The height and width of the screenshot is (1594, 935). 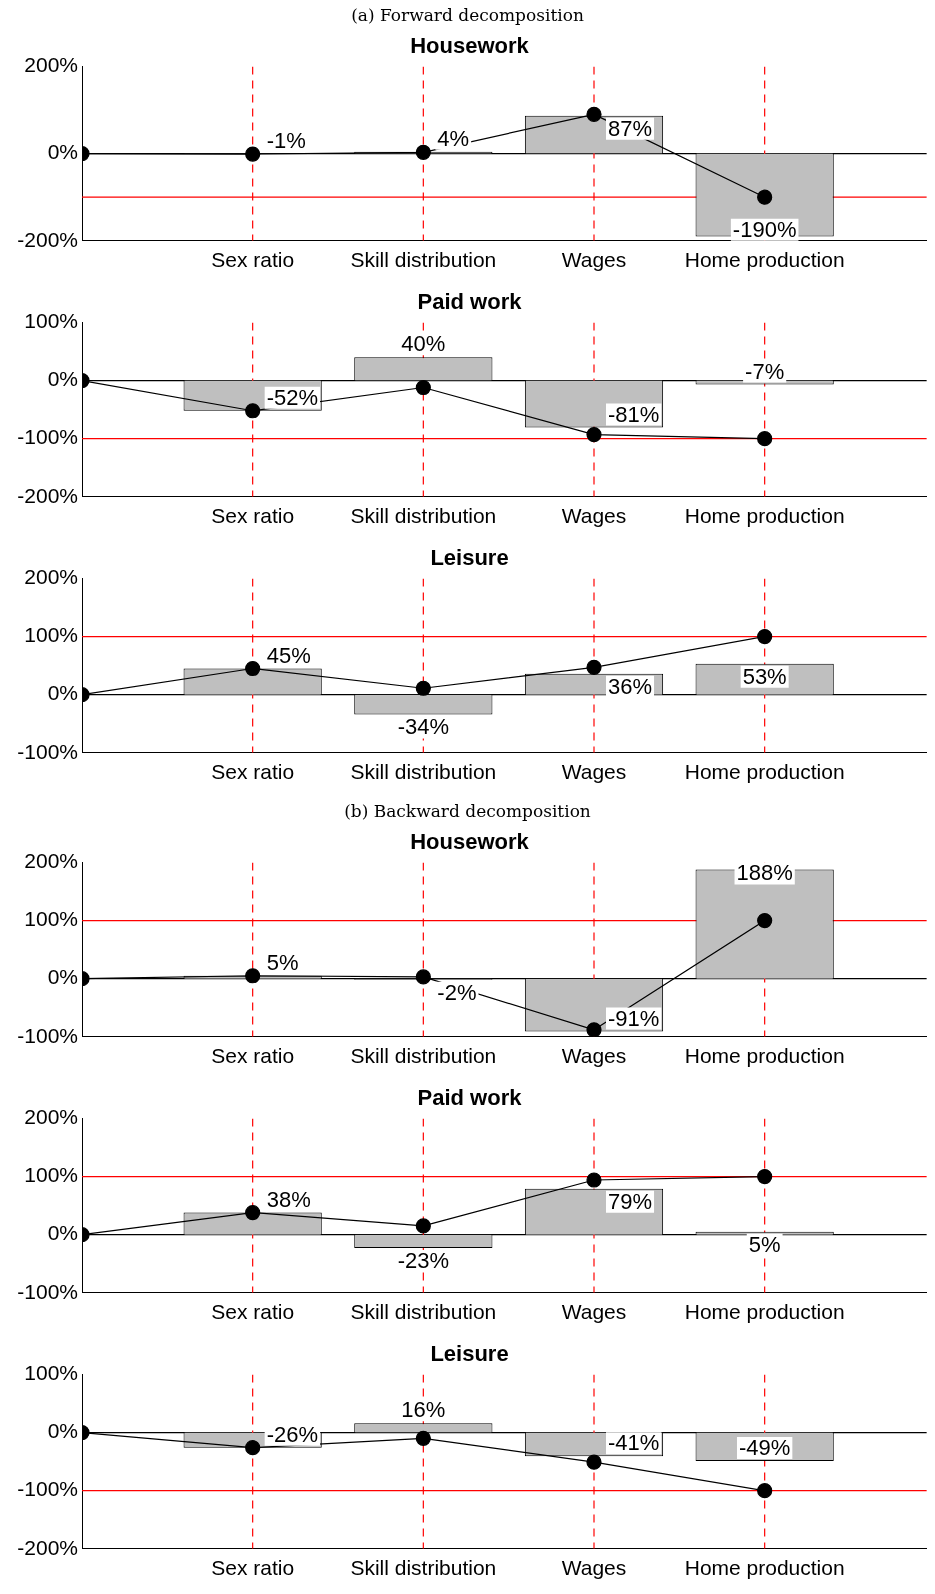 What do you see at coordinates (423, 1410) in the screenshot?
I see `data-label: 16%` at bounding box center [423, 1410].